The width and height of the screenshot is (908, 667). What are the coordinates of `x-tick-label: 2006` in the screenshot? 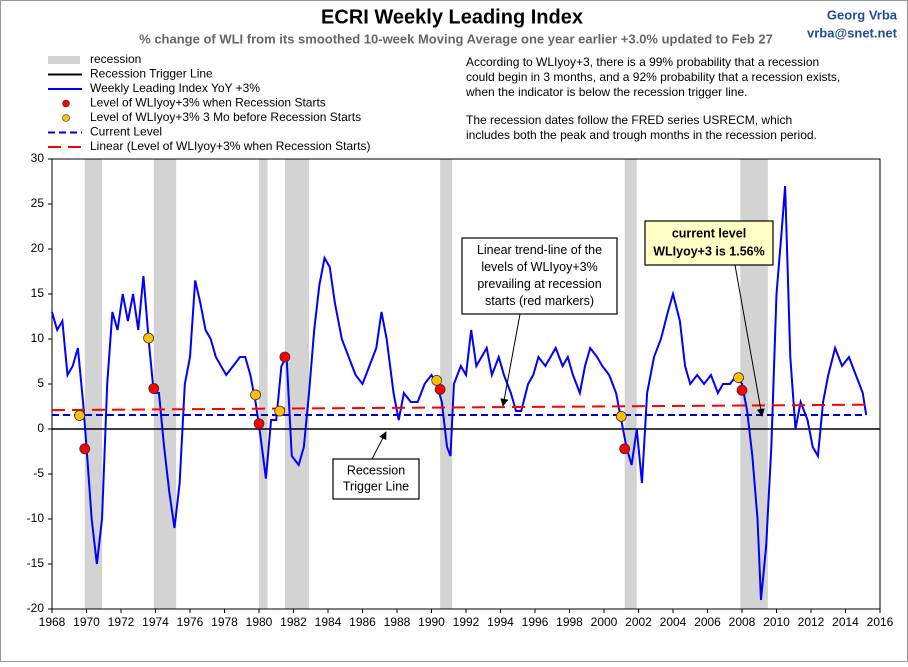 It's located at (707, 622).